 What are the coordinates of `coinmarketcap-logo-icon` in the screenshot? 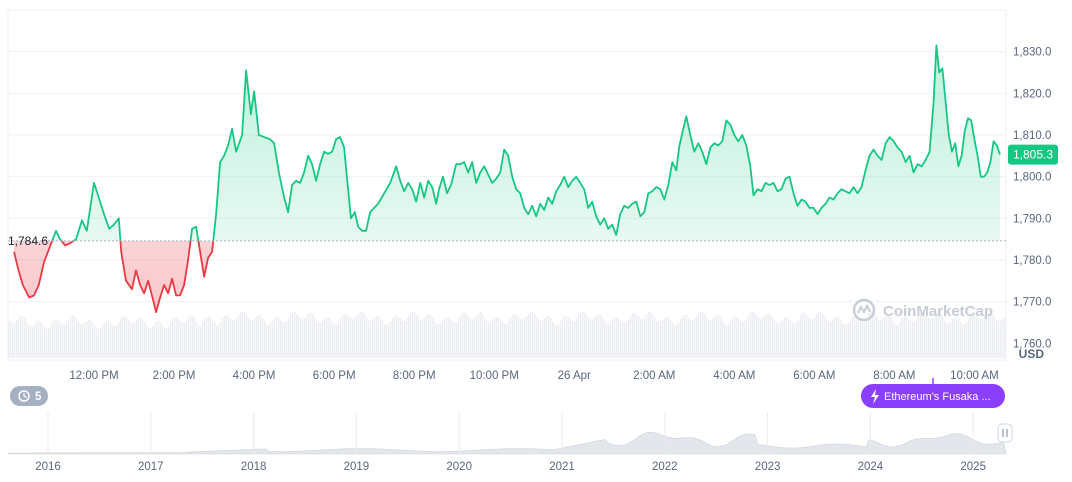 It's located at (864, 310).